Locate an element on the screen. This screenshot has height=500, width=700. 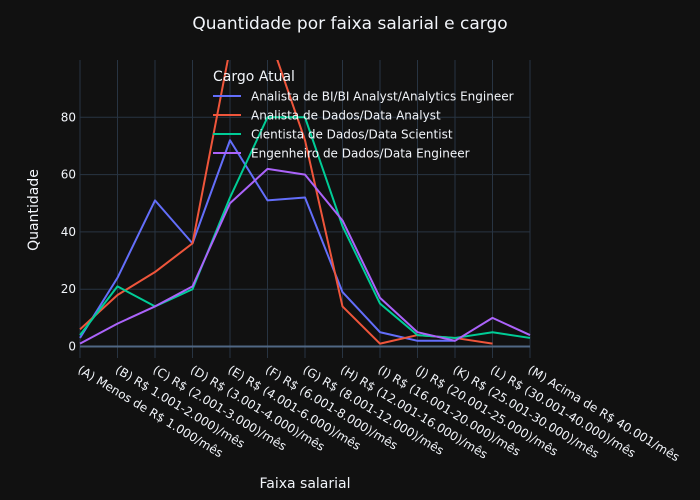
legend-item: Engenheiro de Dados/Data Engineer is located at coordinates (341, 154).